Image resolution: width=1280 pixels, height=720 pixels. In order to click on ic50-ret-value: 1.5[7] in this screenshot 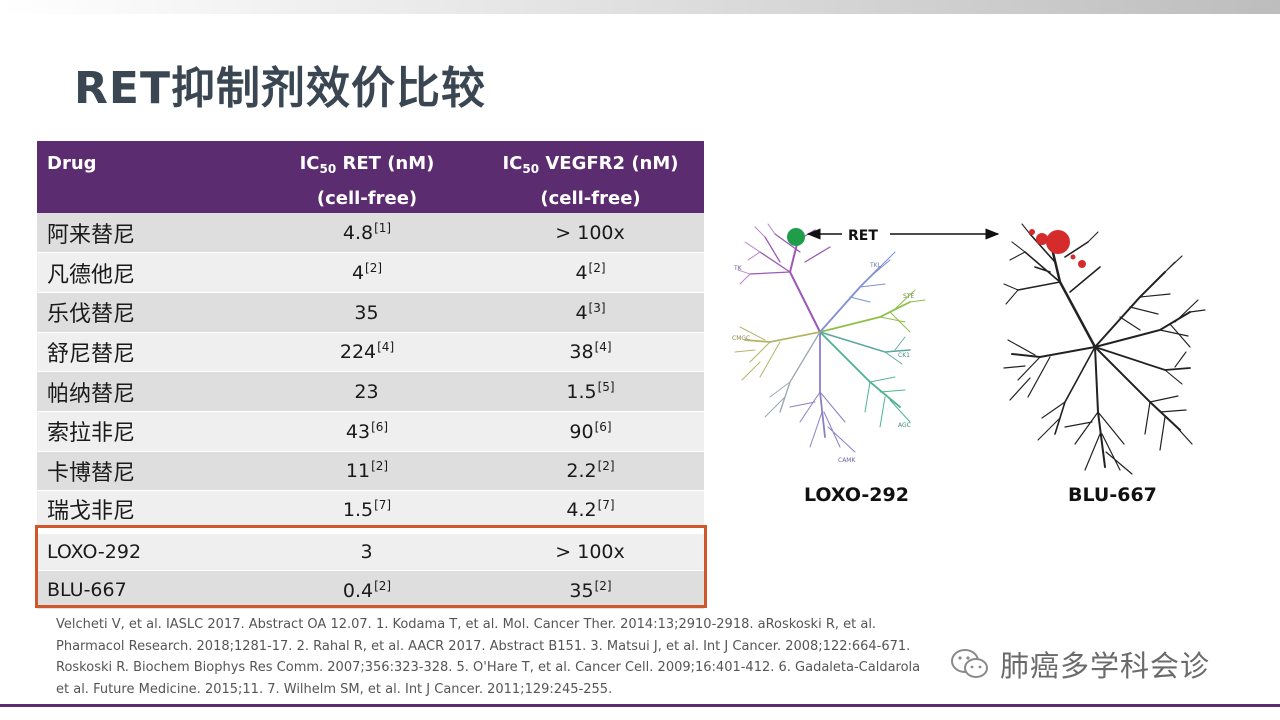, I will do `click(367, 510)`.